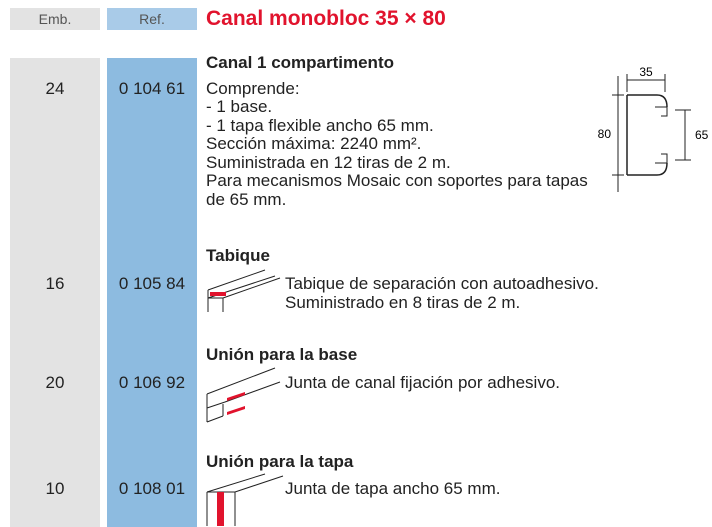 The image size is (712, 527). I want to click on desc-line: - 1 base., so click(239, 106).